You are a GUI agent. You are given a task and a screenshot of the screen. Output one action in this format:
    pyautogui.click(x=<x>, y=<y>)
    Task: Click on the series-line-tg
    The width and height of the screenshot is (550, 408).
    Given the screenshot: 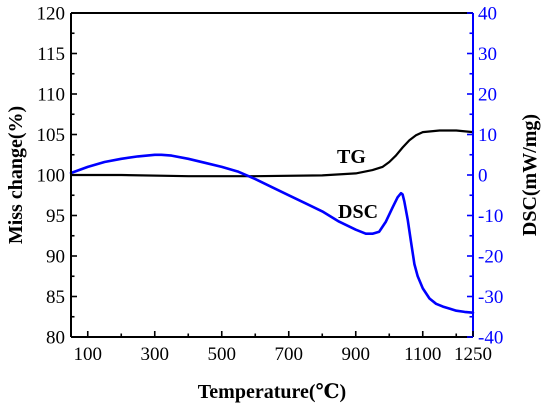 What is the action you would take?
    pyautogui.click(x=272, y=153)
    